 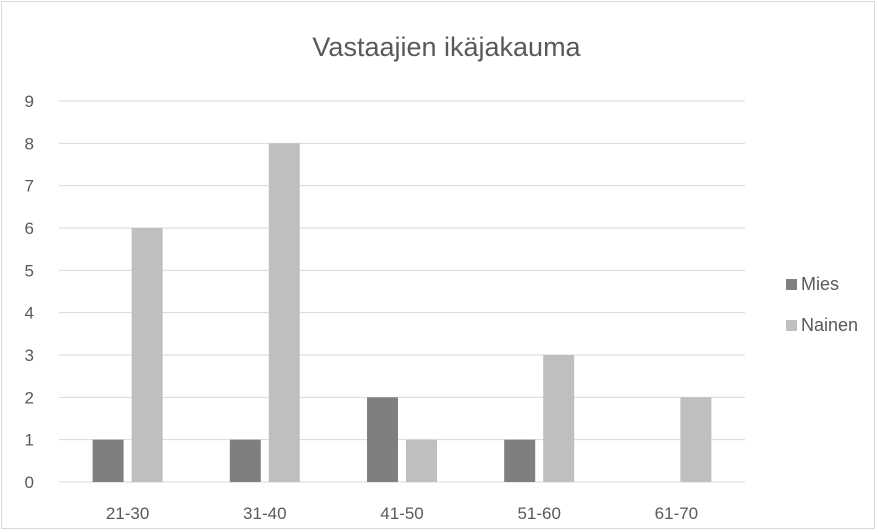 I want to click on legend-item-mies: Mies, so click(x=822, y=284).